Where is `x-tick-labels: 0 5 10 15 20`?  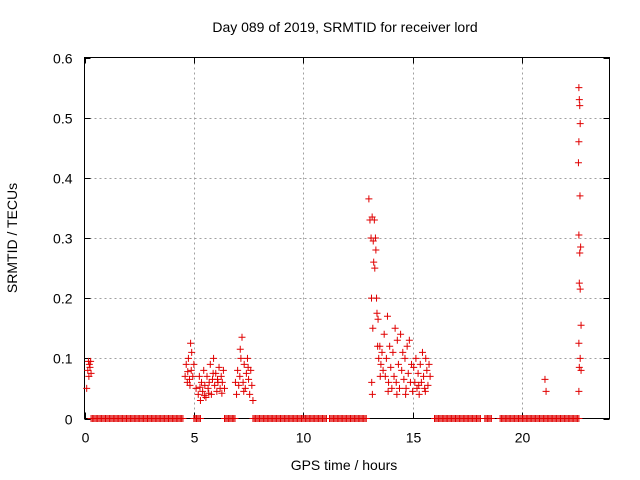 x-tick-labels: 0 5 10 15 20 is located at coordinates (306, 438).